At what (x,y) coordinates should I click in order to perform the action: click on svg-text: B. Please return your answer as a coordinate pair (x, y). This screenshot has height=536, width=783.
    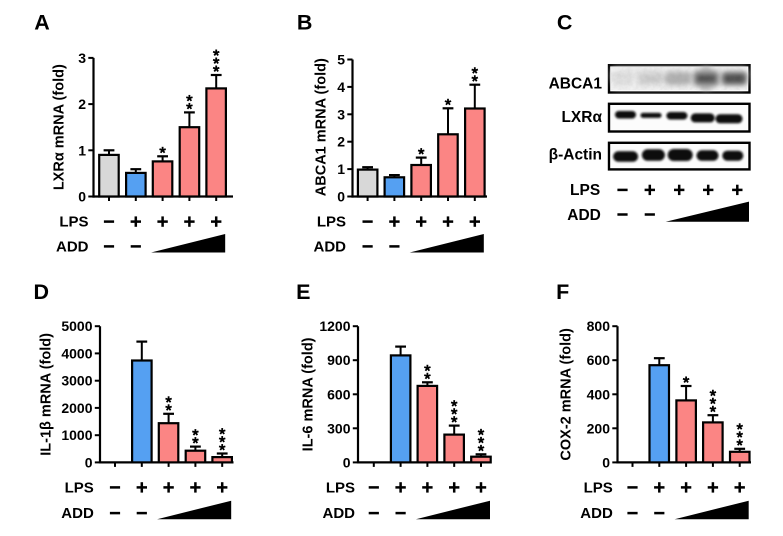
    Looking at the image, I should click on (305, 23).